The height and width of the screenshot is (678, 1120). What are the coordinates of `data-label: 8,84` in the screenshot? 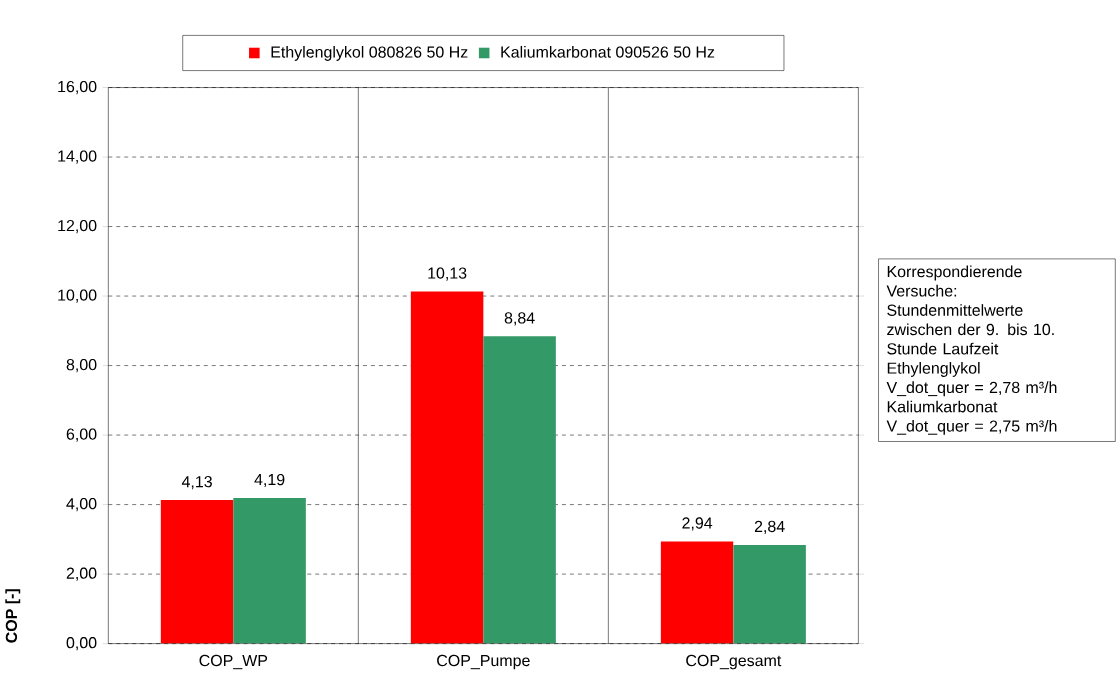 It's located at (519, 319).